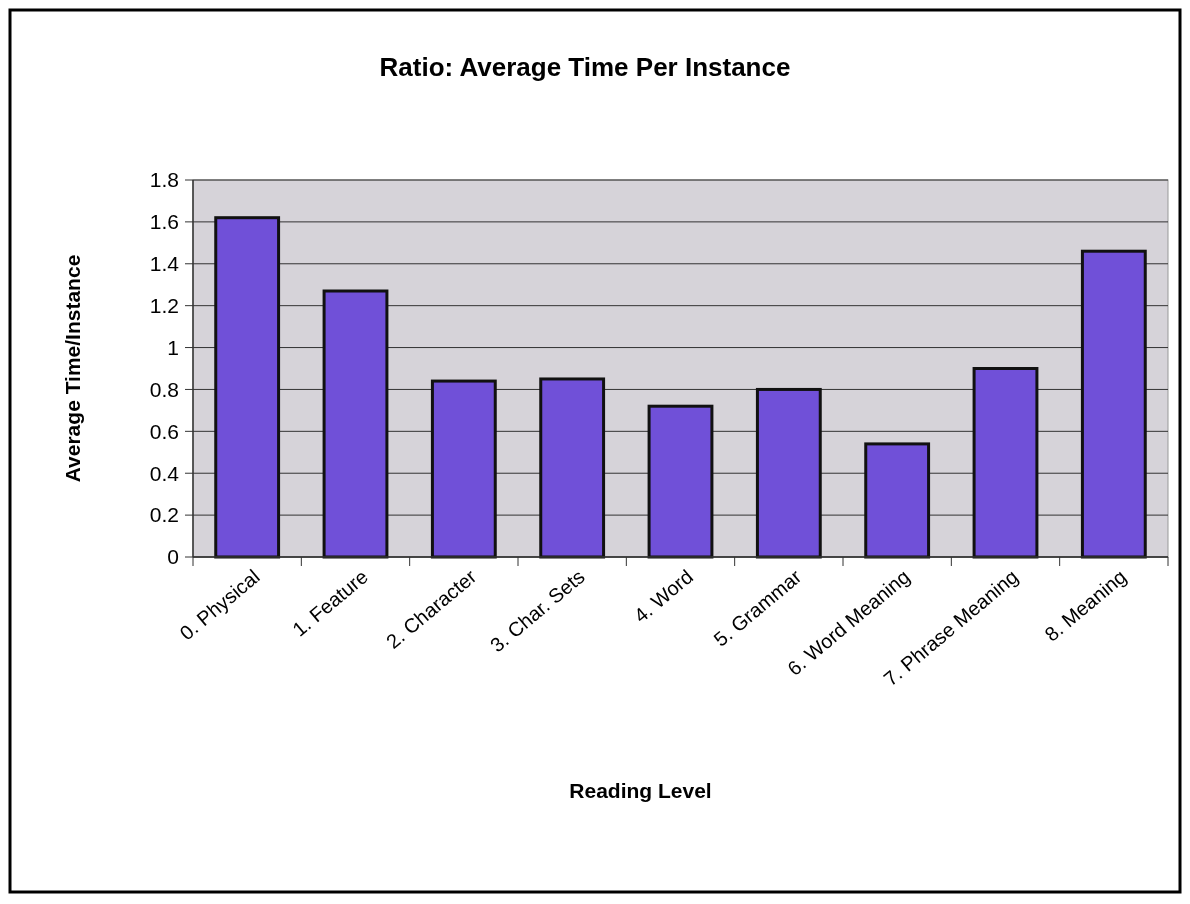  Describe the element at coordinates (164, 264) in the screenshot. I see `y-tick-label: 1.4` at that location.